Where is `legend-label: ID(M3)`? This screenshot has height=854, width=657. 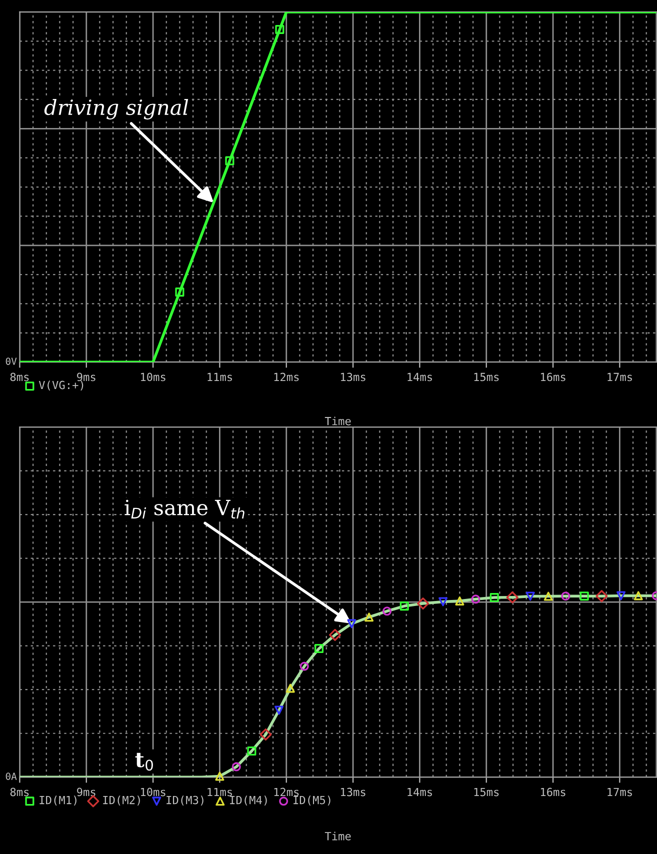 legend-label: ID(M3) is located at coordinates (185, 801).